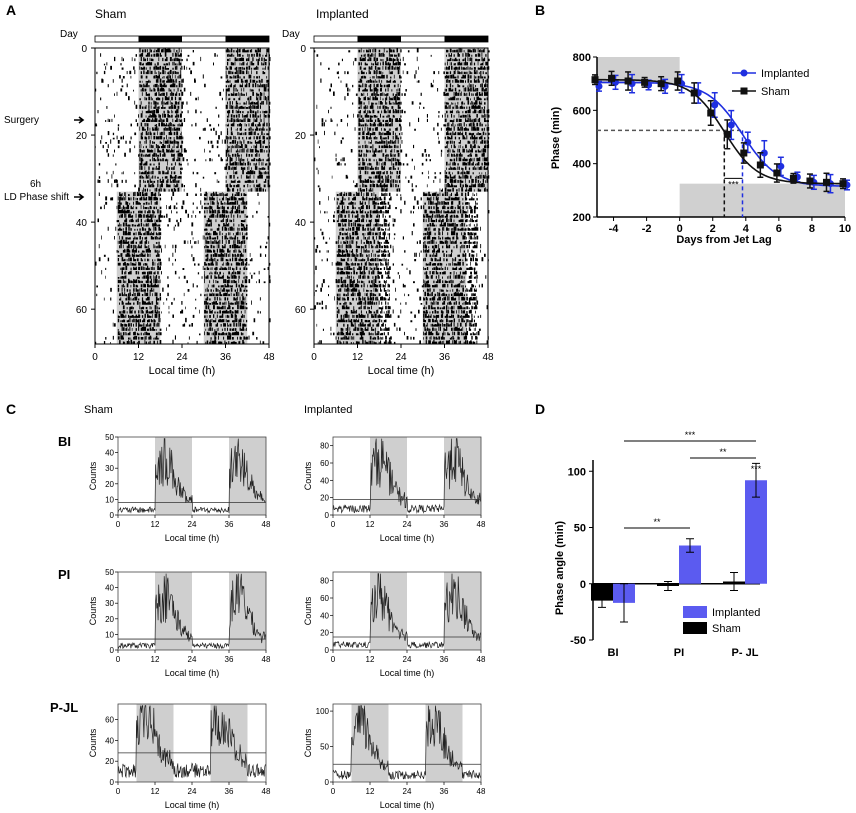 This screenshot has height=813, width=856. Describe the element at coordinates (723, 452) in the screenshot. I see `significance-label: **` at that location.